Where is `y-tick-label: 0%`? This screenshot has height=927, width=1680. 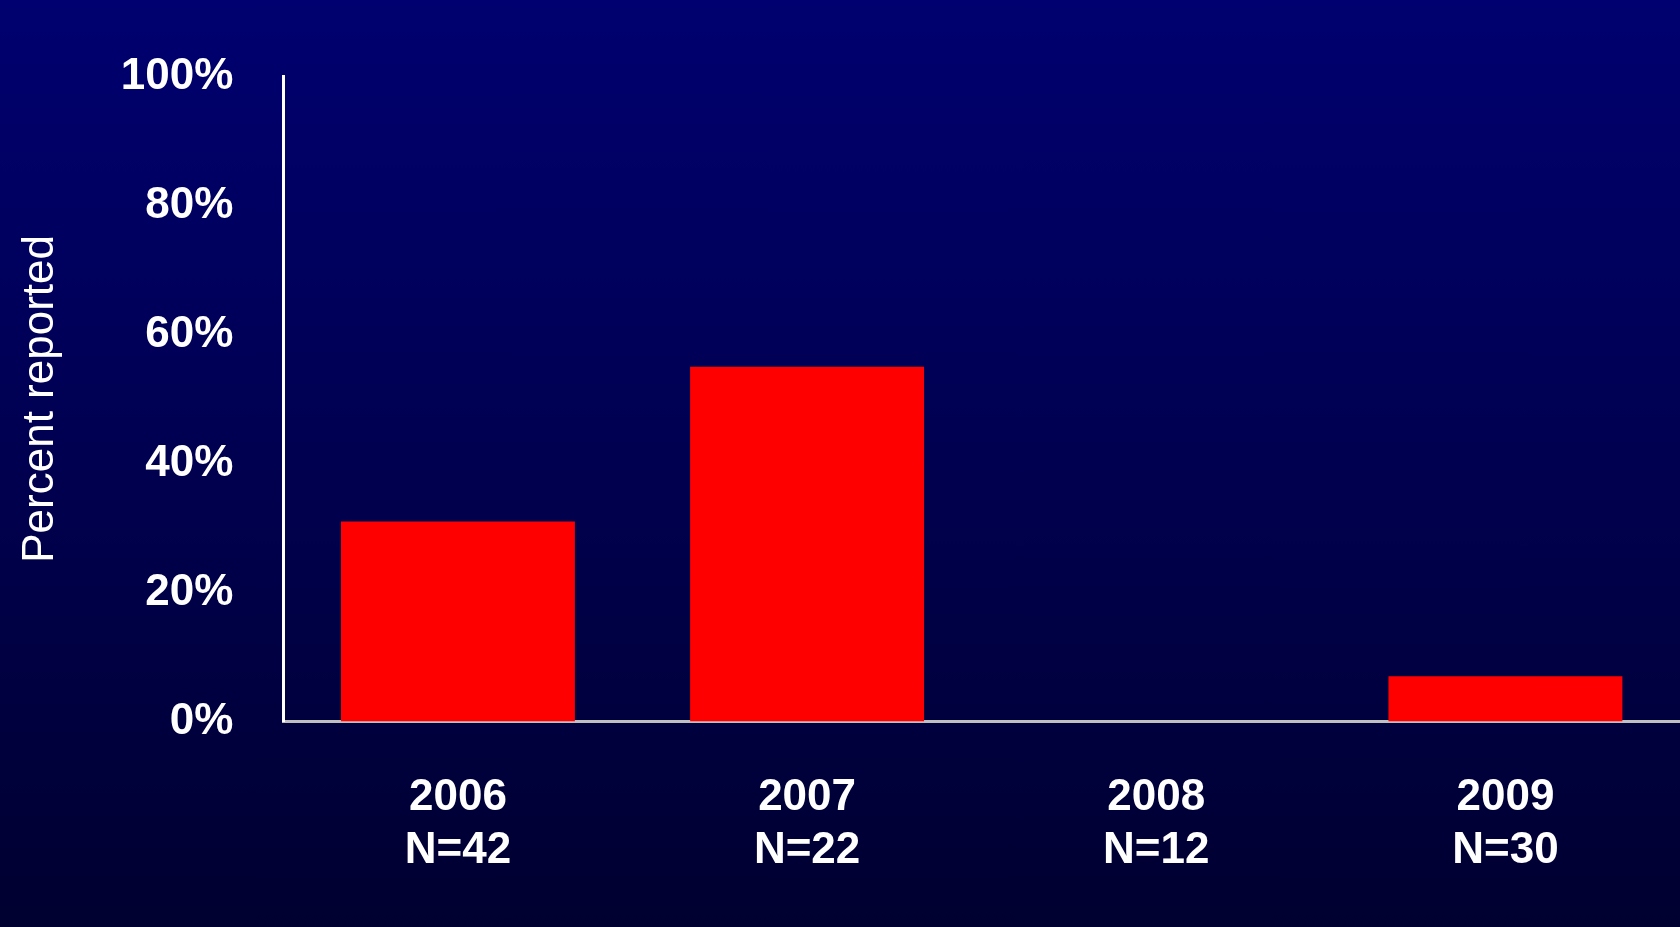 y-tick-label: 0% is located at coordinates (201, 718).